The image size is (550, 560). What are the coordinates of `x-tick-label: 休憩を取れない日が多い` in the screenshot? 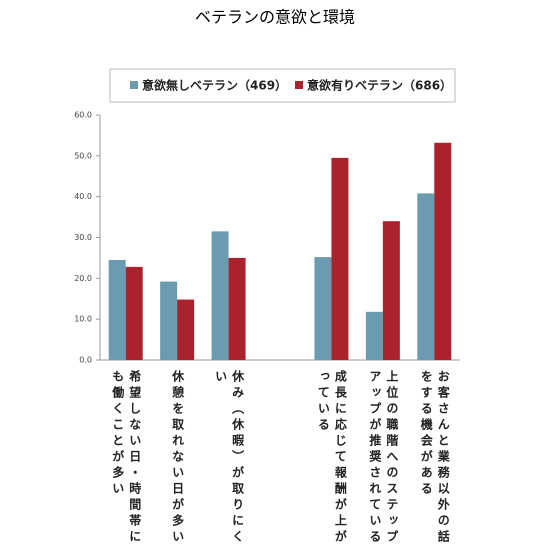 It's located at (177, 458).